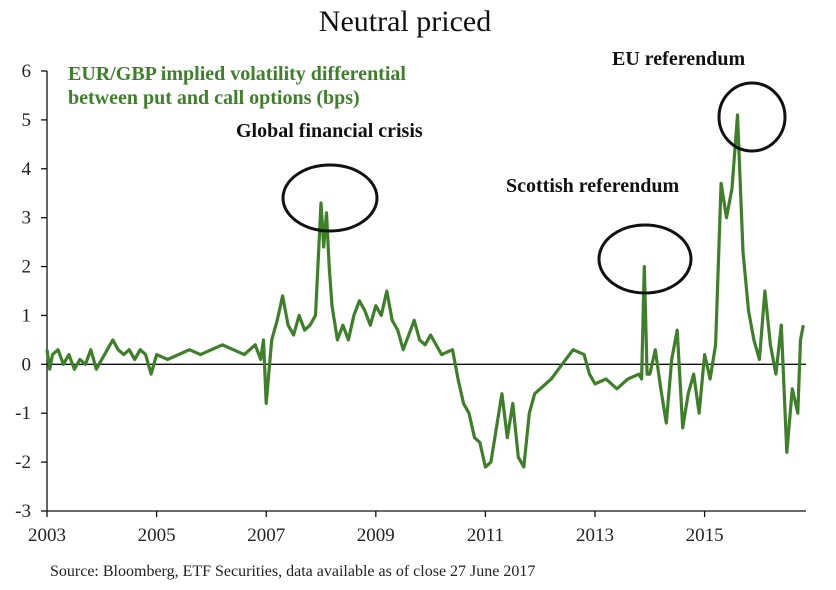  I want to click on x-tick-label: 2011, so click(485, 535).